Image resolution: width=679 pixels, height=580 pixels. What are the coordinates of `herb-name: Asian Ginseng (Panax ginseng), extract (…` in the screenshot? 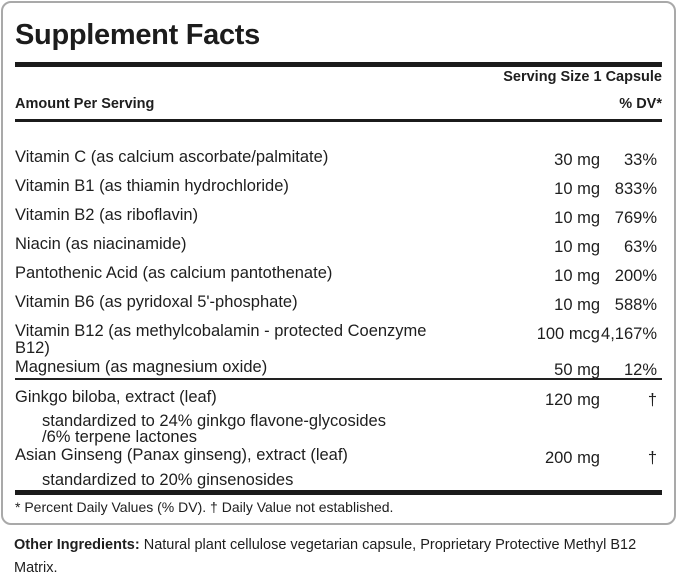 It's located at (181, 455).